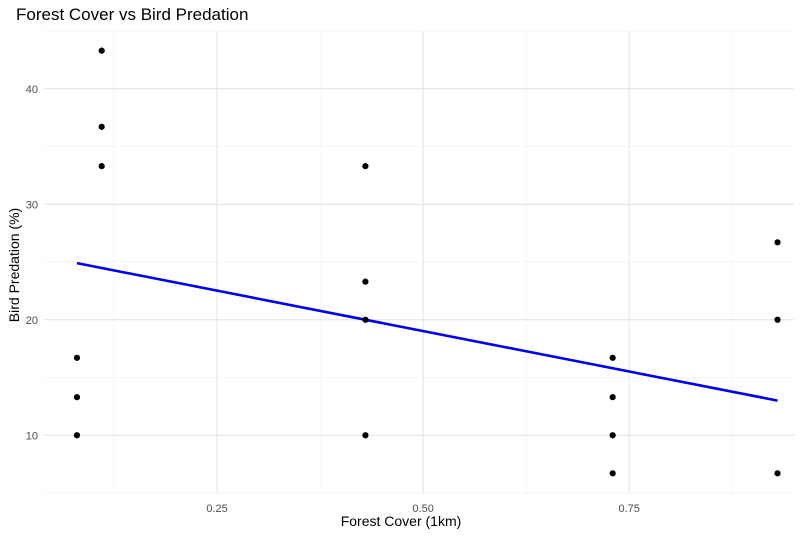 The height and width of the screenshot is (538, 802). What do you see at coordinates (32, 205) in the screenshot?
I see `y-tick-label: 30` at bounding box center [32, 205].